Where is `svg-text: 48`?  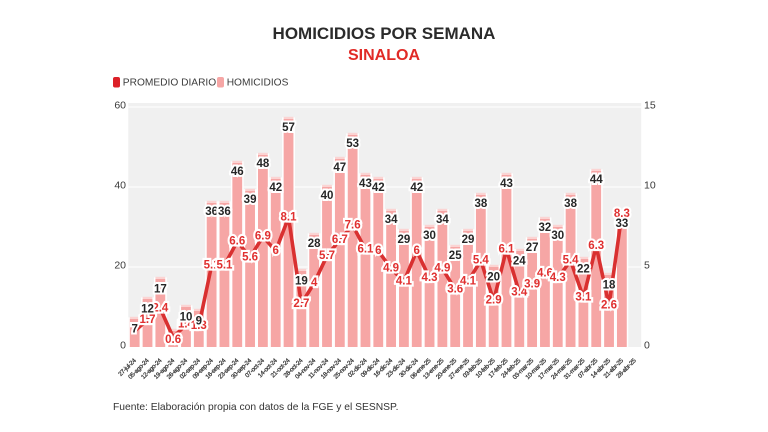 svg-text: 48 is located at coordinates (263, 164).